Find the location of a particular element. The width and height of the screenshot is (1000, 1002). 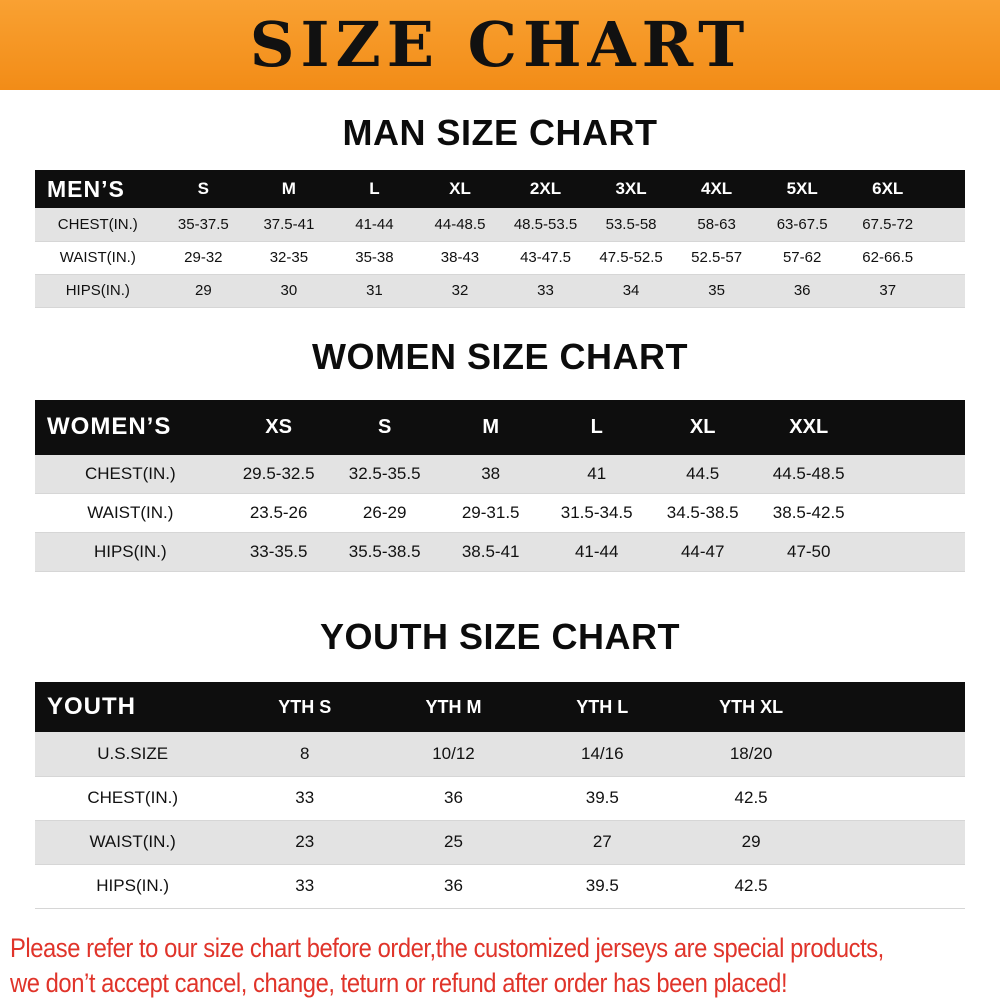

size-column-header: YTH S is located at coordinates (304, 707).